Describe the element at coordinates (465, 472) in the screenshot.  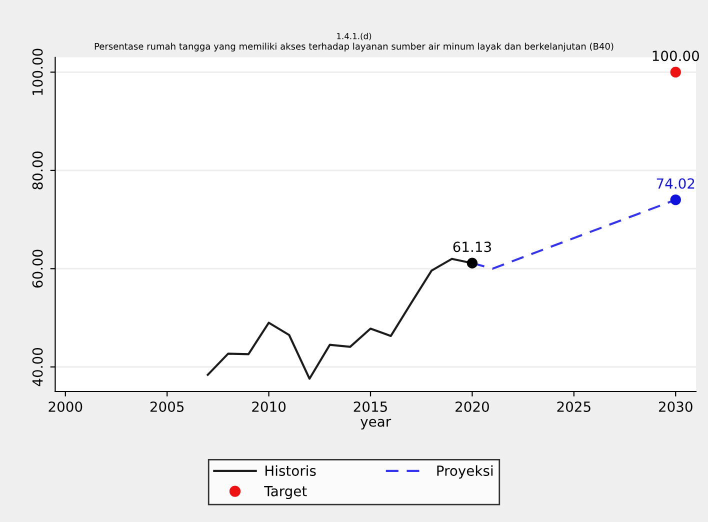
I see `legend-label: Proyeksi` at that location.